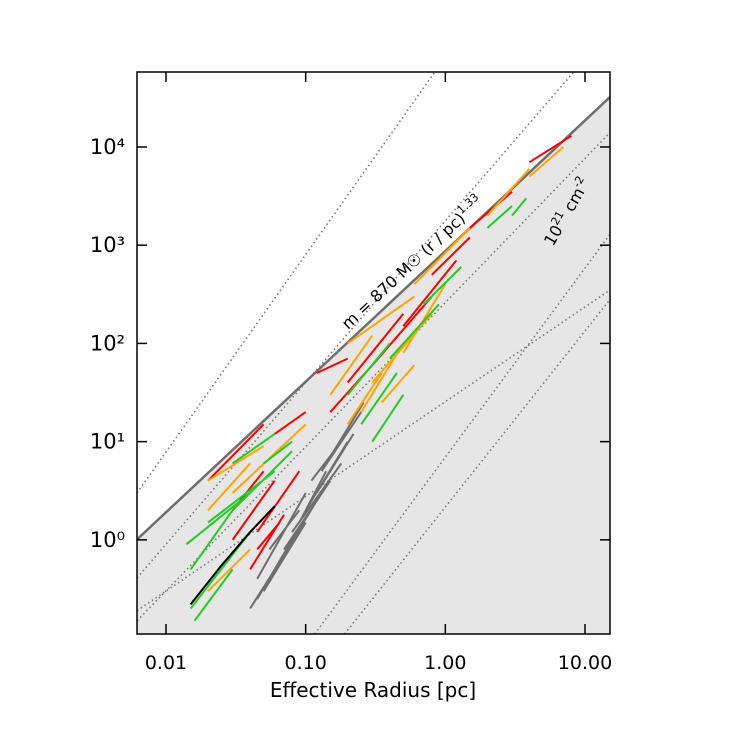 This screenshot has height=735, width=731. I want to click on density-exponent: 21, so click(557, 218).